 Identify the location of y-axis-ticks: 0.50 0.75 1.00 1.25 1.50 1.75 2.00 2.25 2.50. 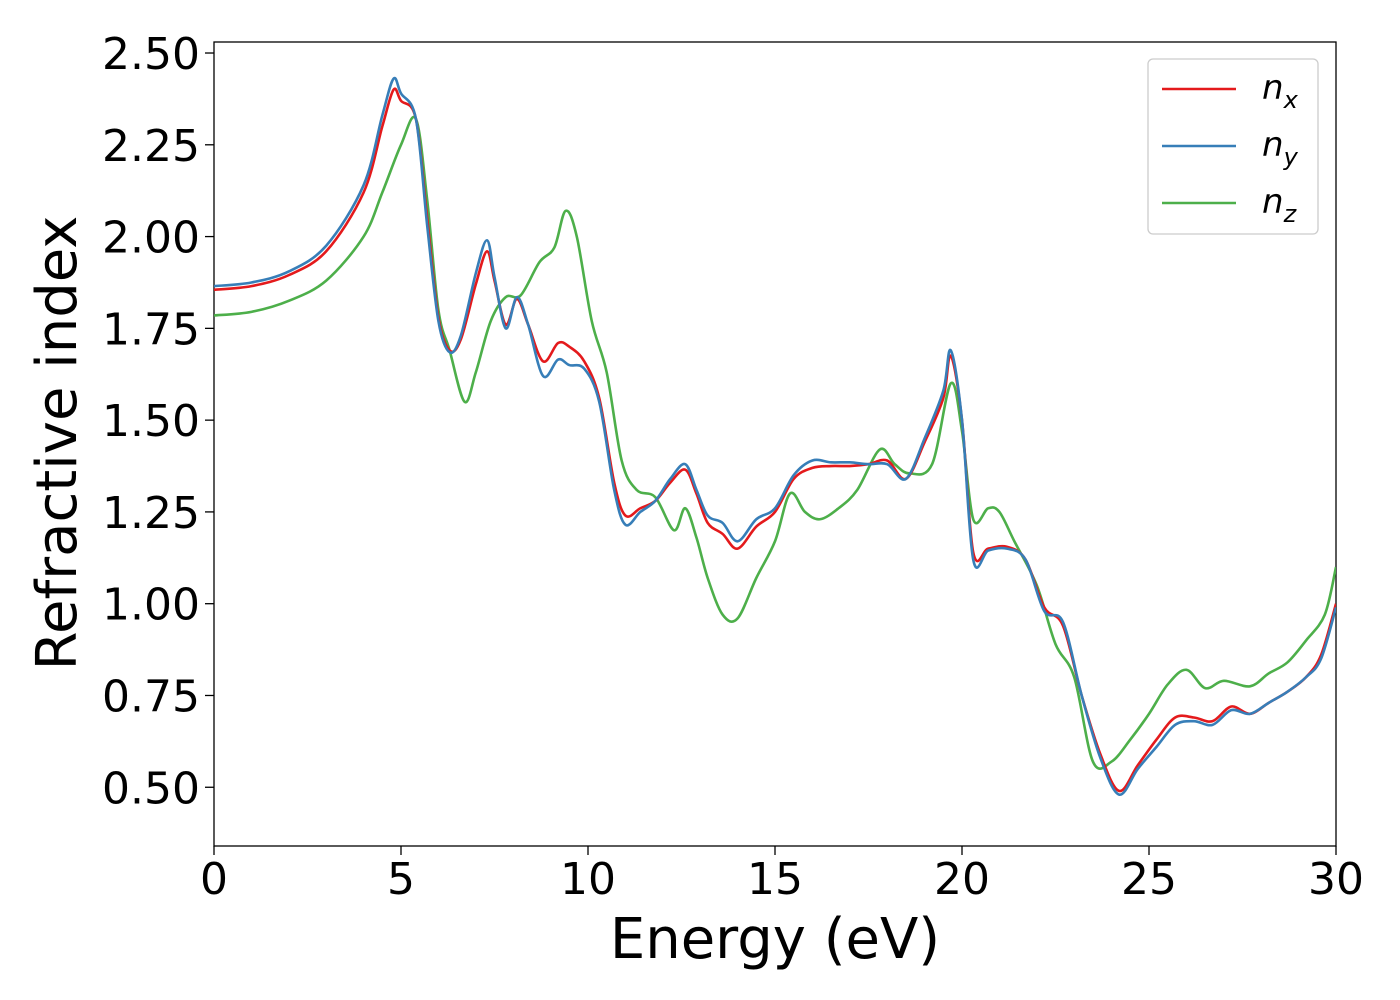
(158, 421).